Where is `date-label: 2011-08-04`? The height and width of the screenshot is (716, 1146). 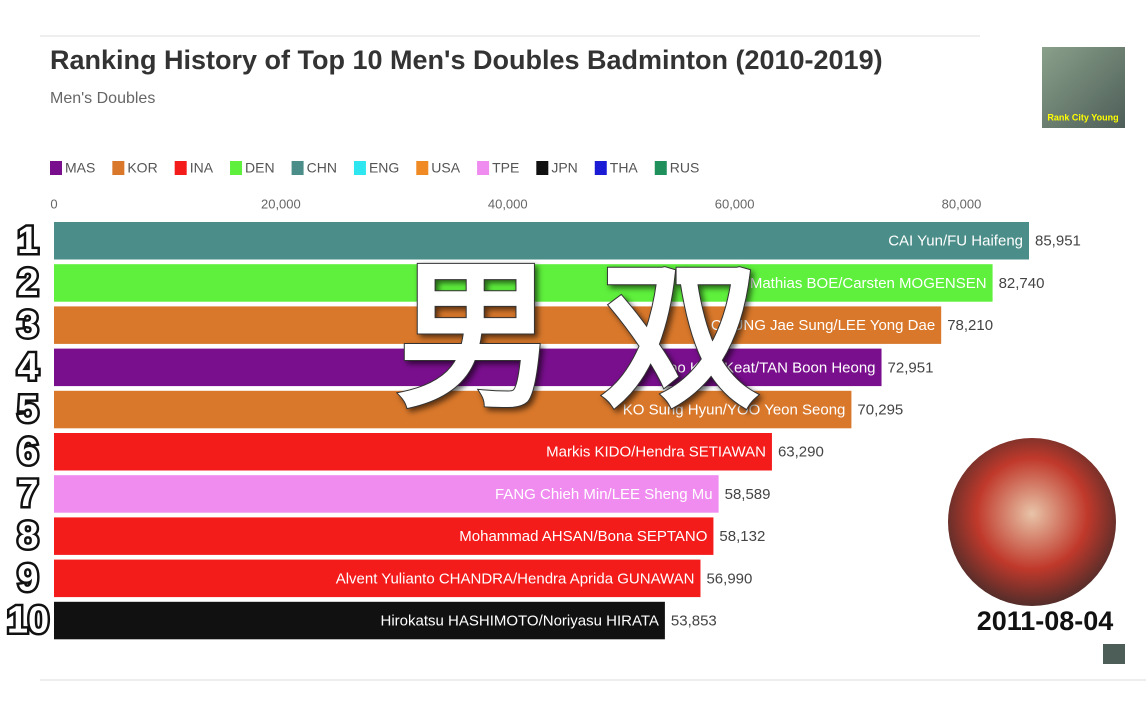
date-label: 2011-08-04 is located at coordinates (1045, 621).